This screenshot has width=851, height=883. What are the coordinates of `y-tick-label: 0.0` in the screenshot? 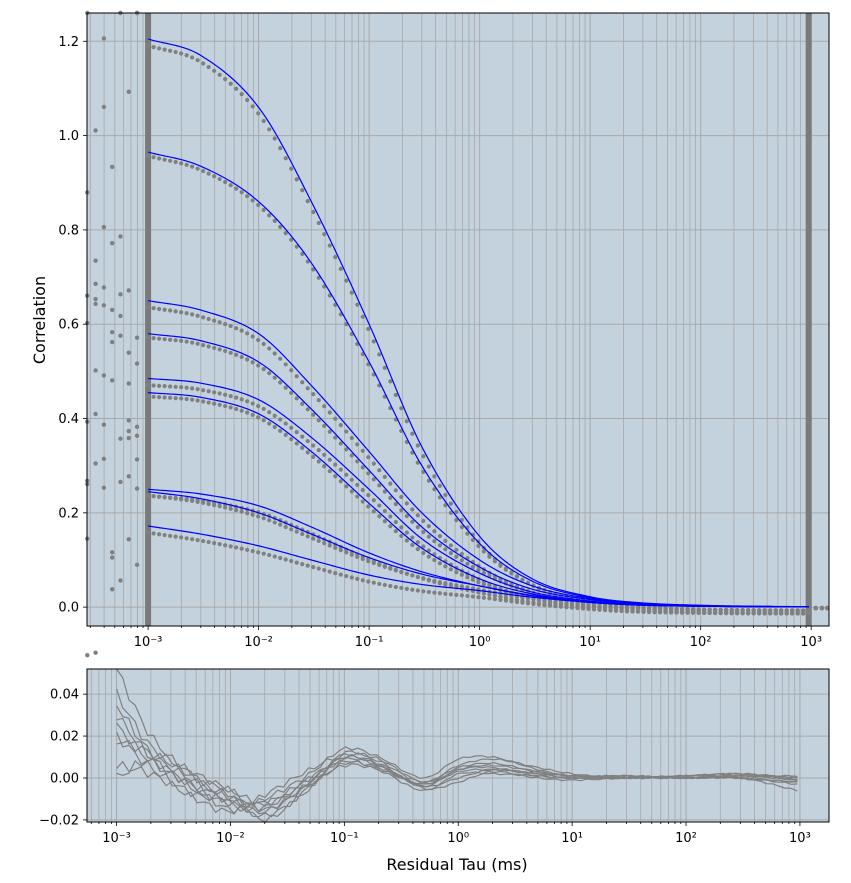 It's located at (68, 608).